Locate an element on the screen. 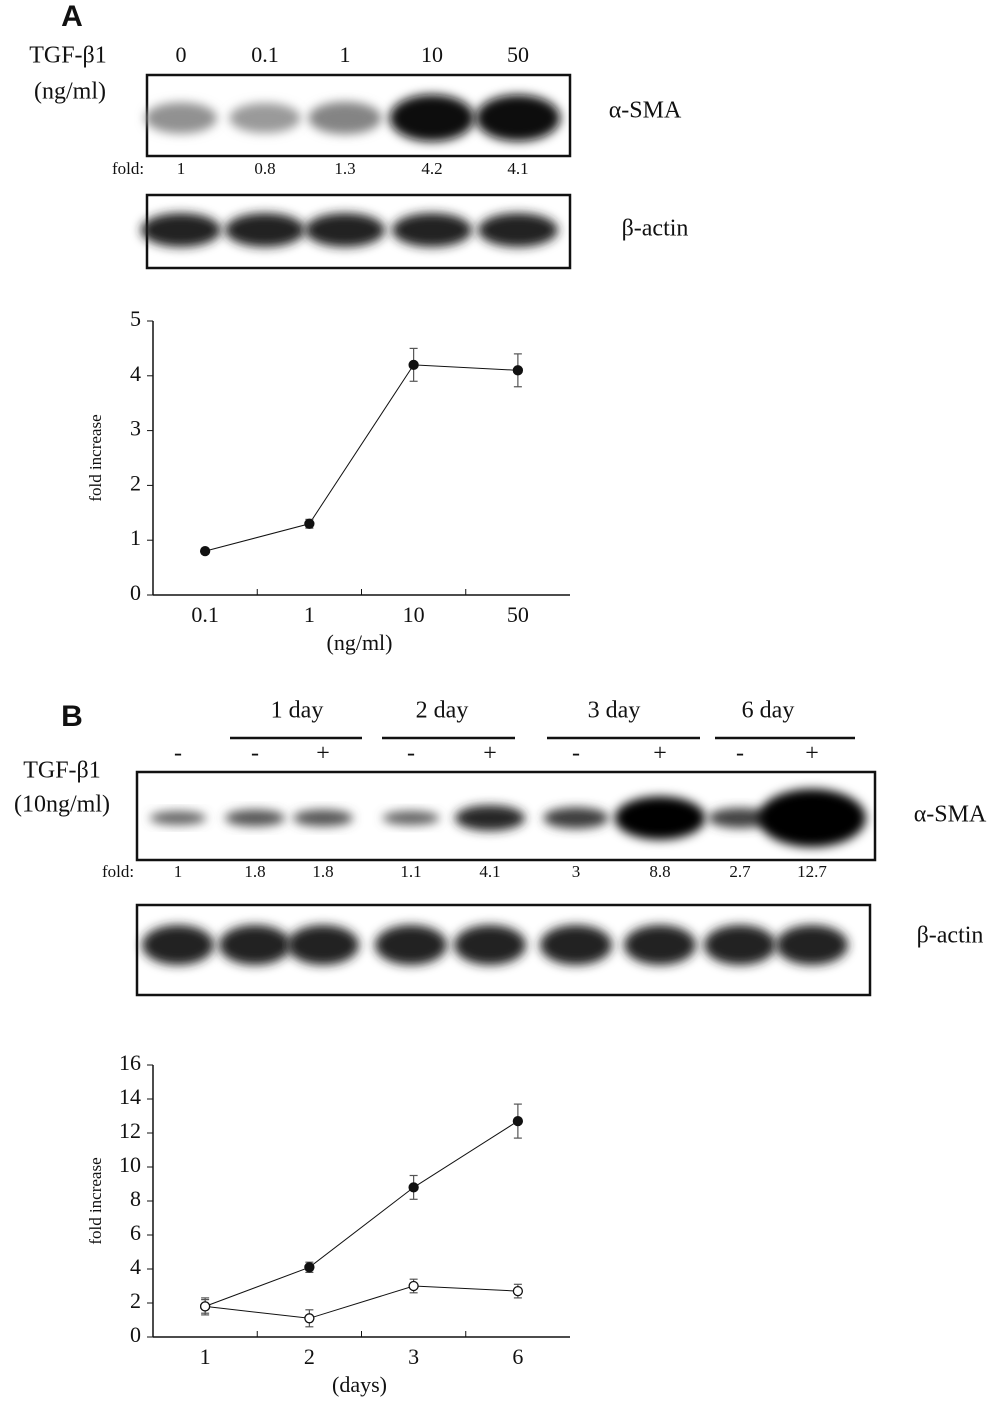  x-tick-label: 2 is located at coordinates (309, 1356).